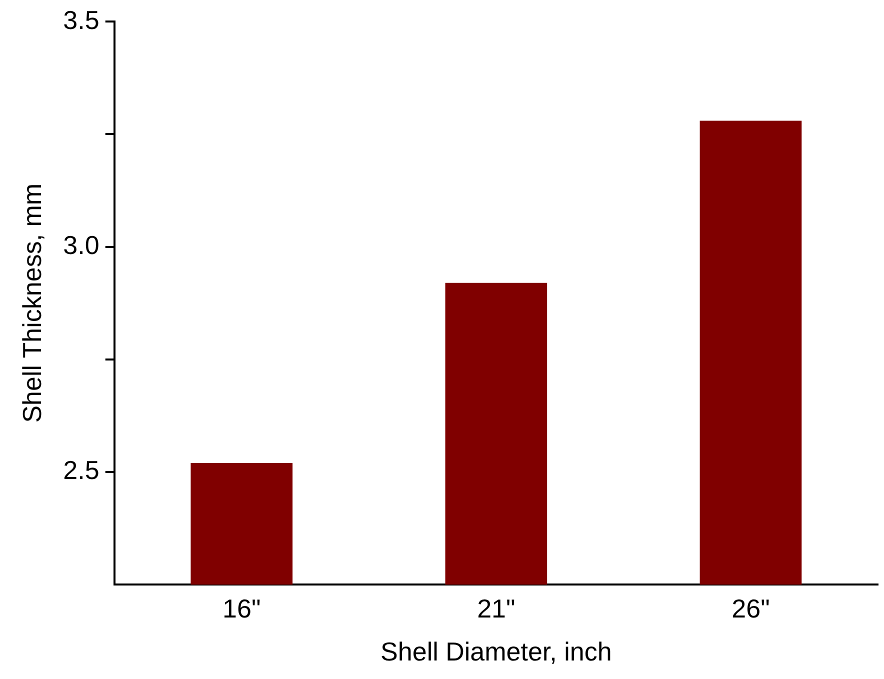 The height and width of the screenshot is (679, 884). Describe the element at coordinates (81, 470) in the screenshot. I see `y-tick-label: 2.5` at that location.